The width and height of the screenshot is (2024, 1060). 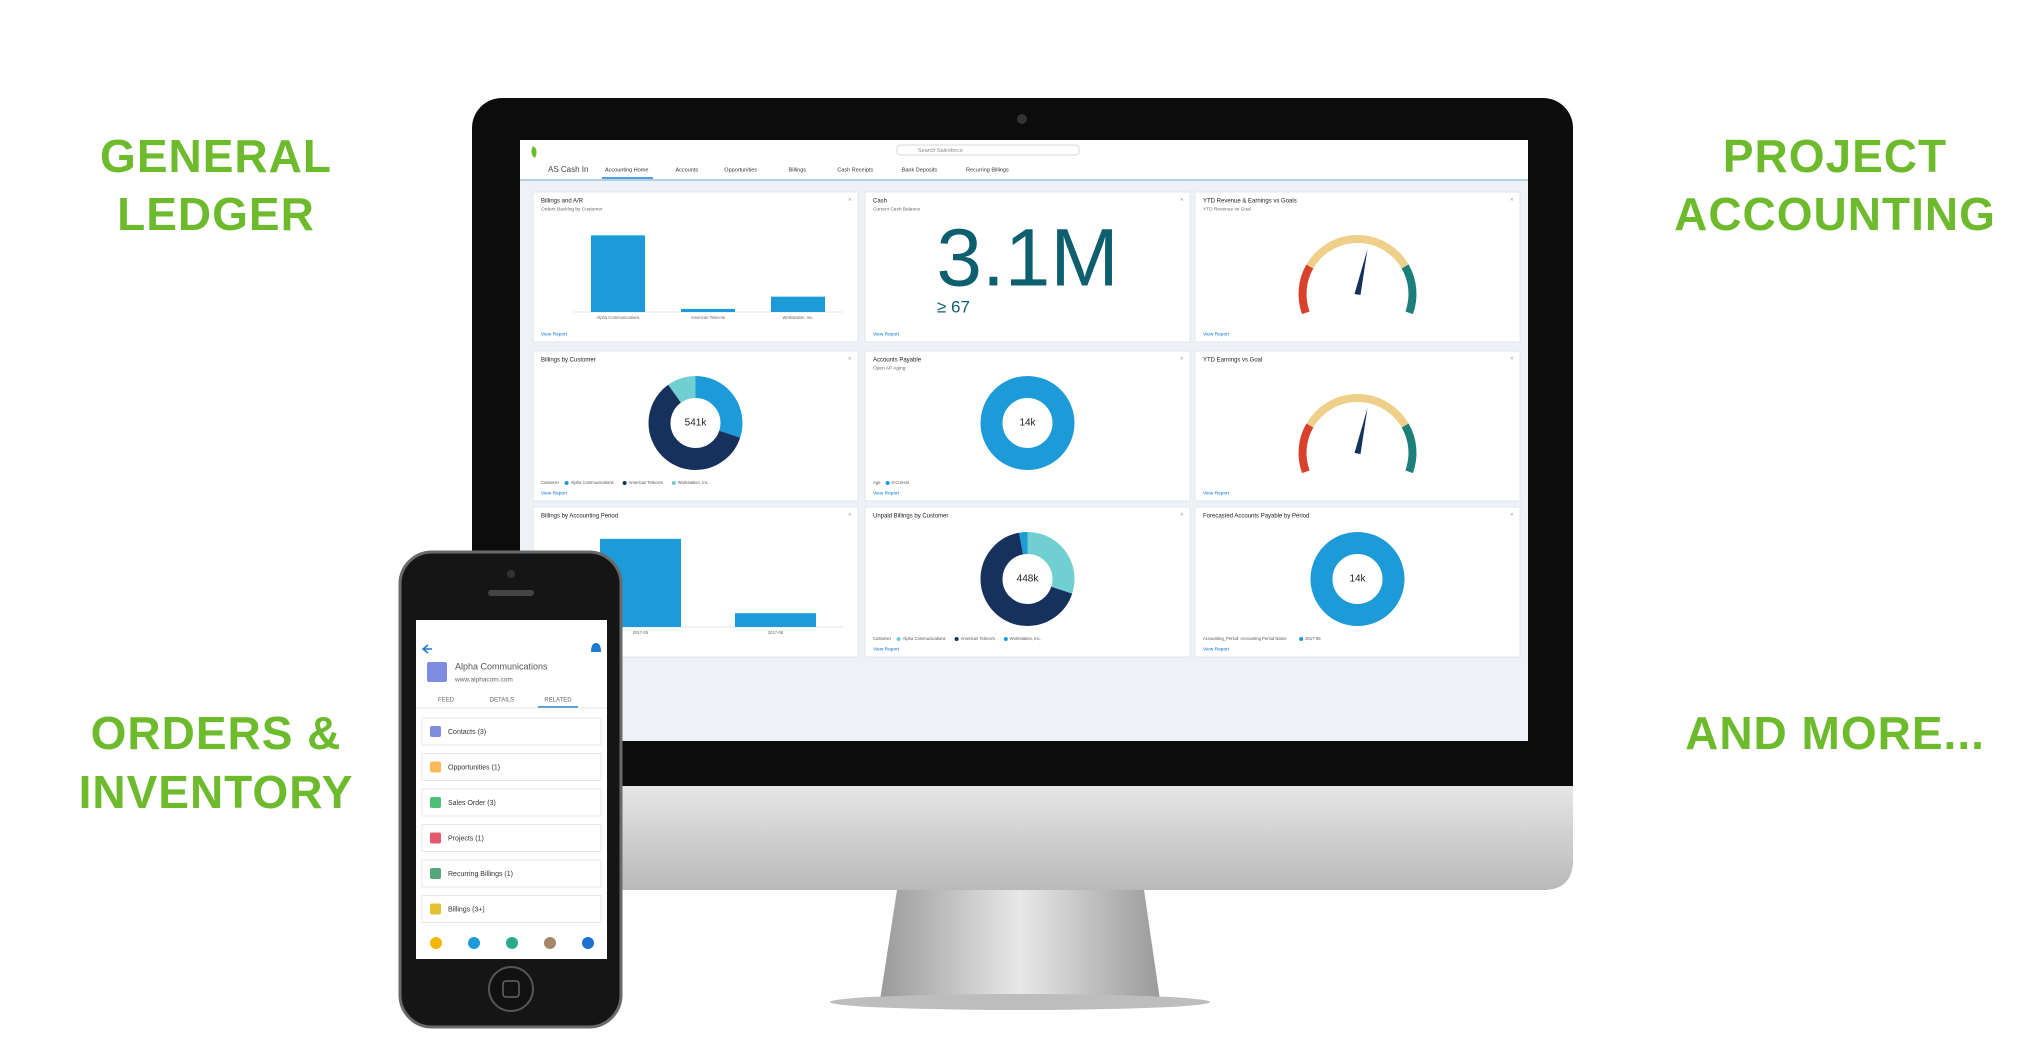 I want to click on home-icon, so click(x=511, y=989).